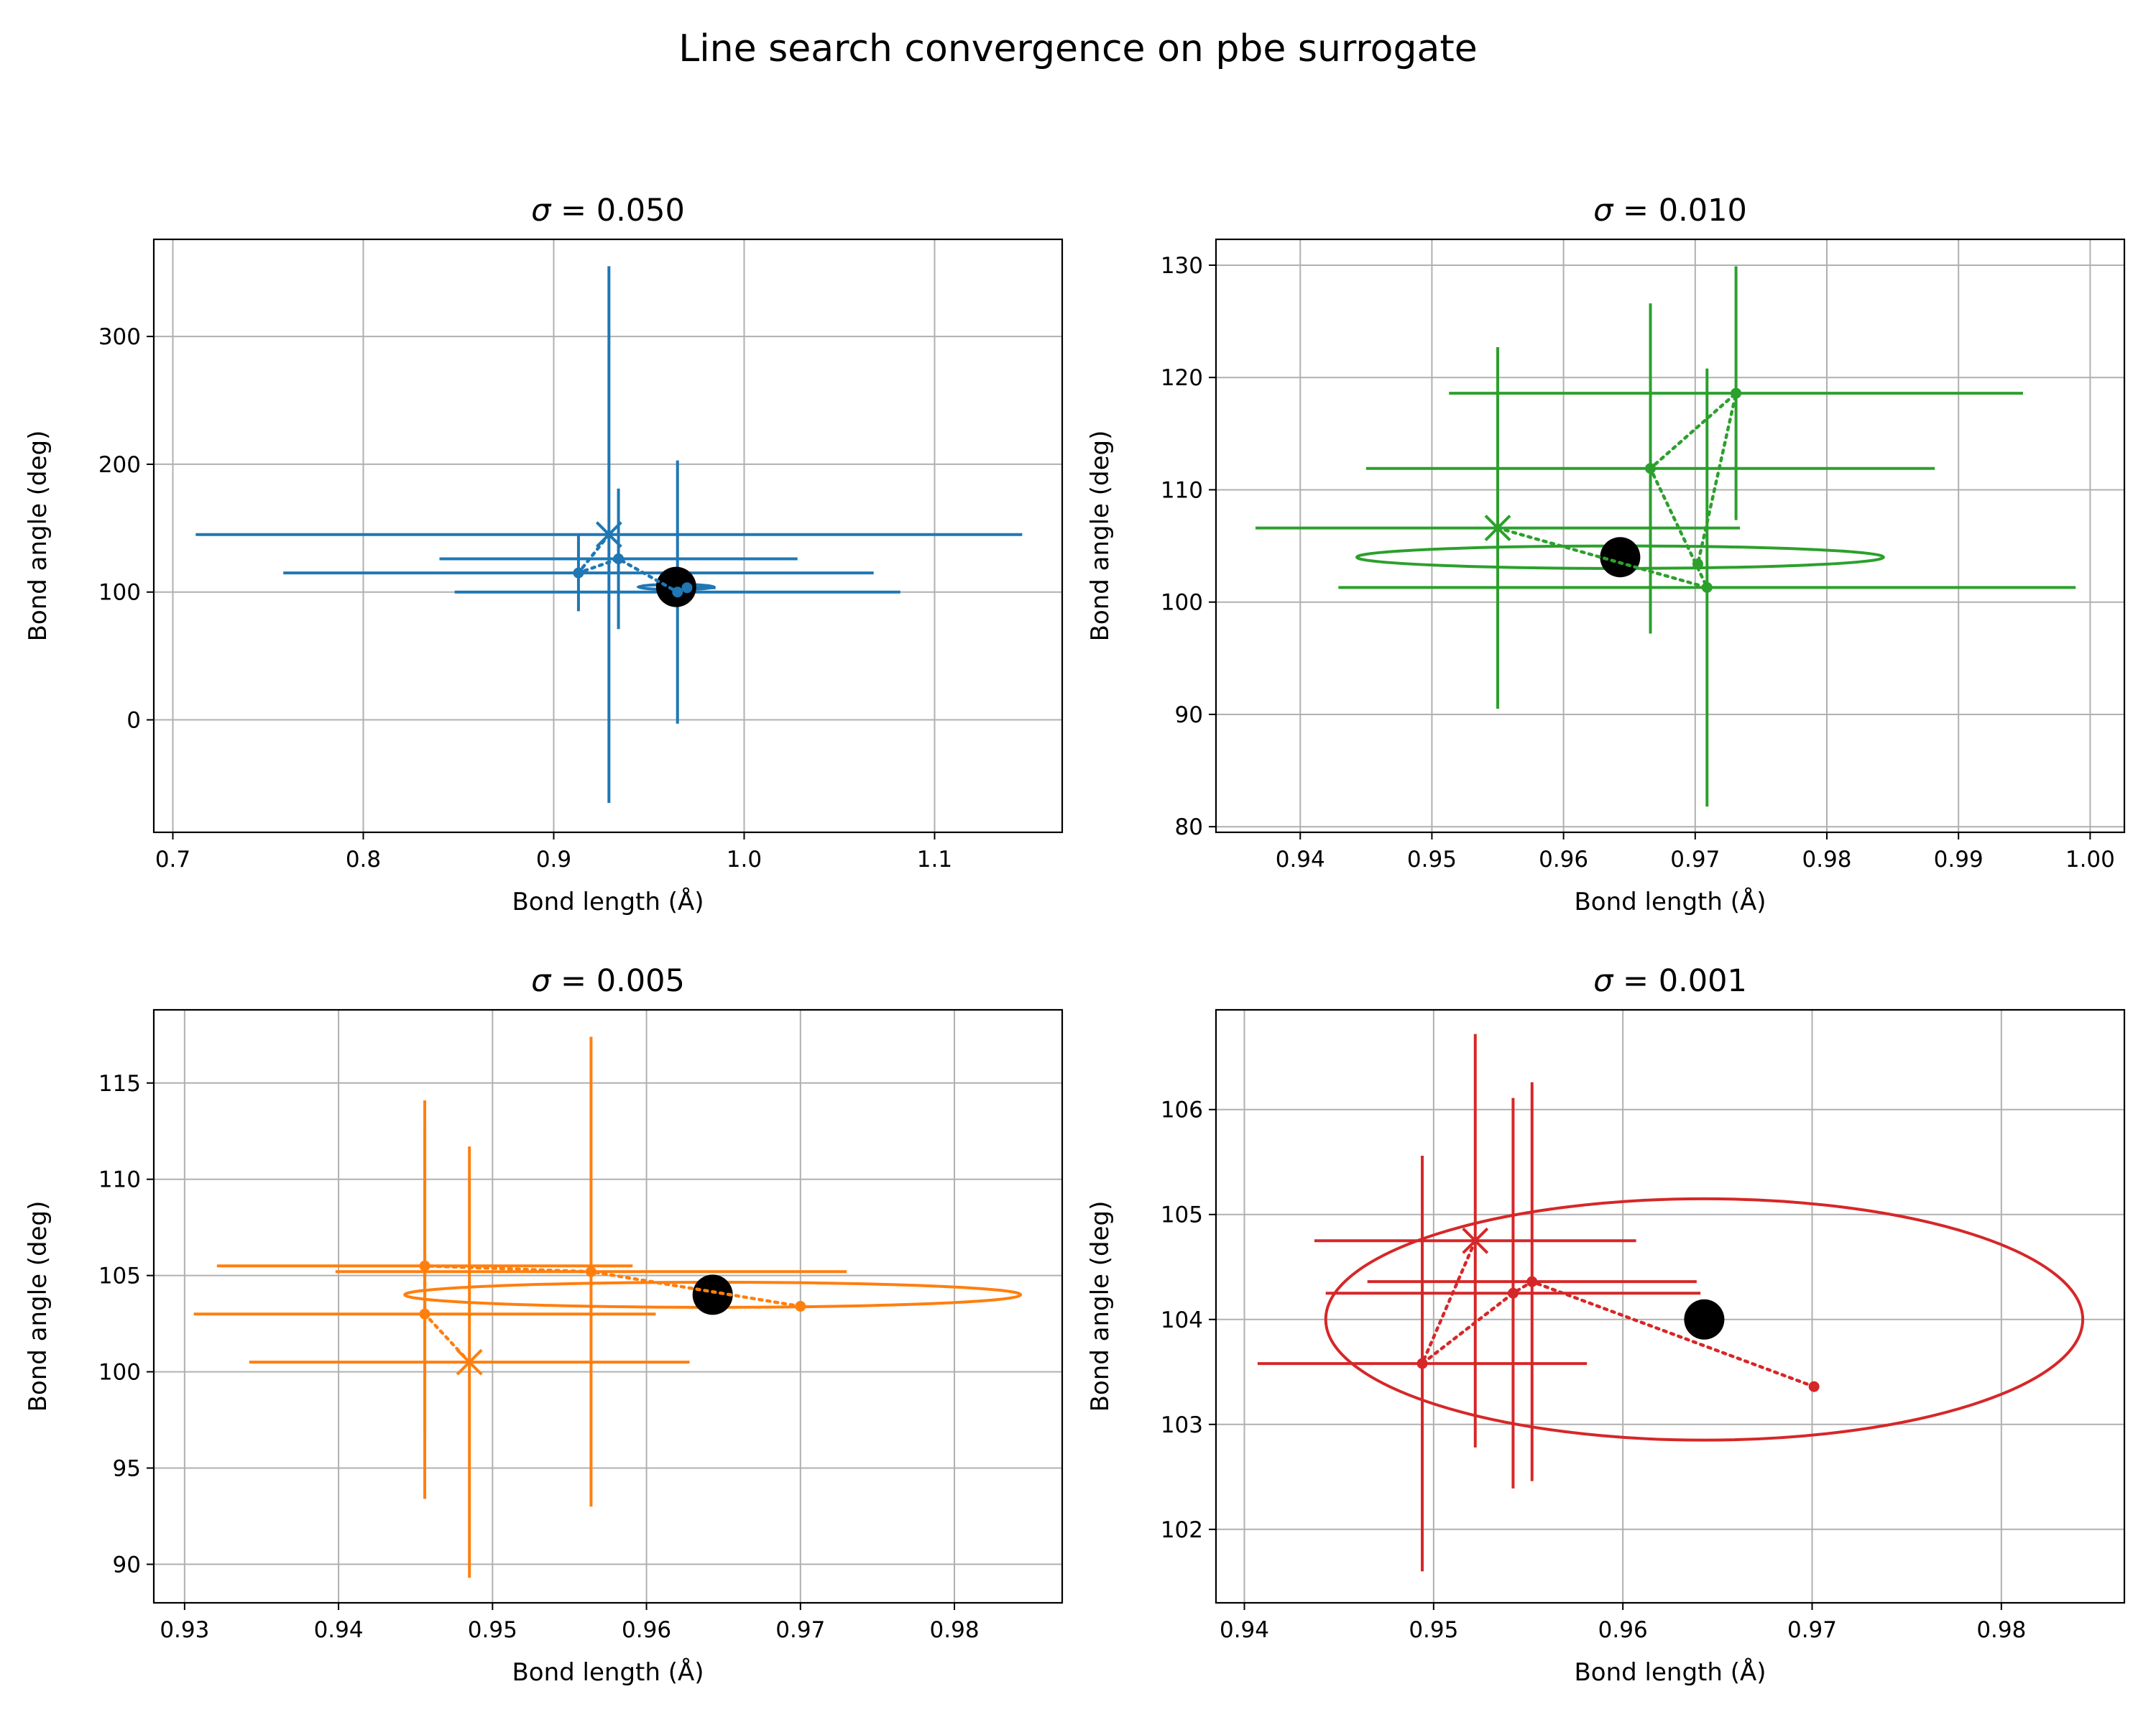 The height and width of the screenshot is (1725, 2156). I want to click on y-tick-label: 300, so click(120, 337).